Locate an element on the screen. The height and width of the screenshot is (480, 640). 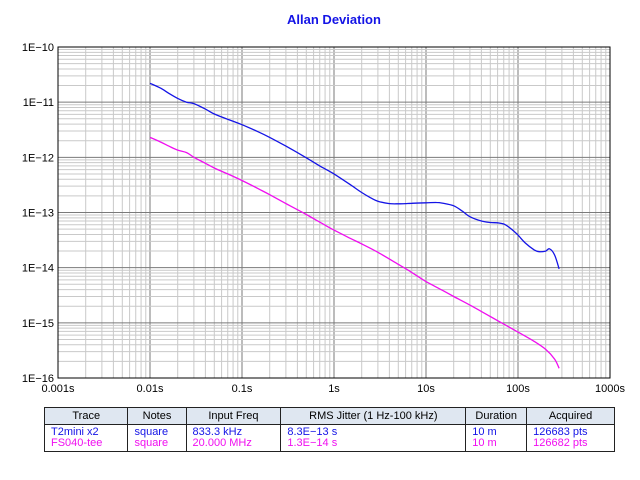
table-cell: 126682 pts is located at coordinates (570, 445).